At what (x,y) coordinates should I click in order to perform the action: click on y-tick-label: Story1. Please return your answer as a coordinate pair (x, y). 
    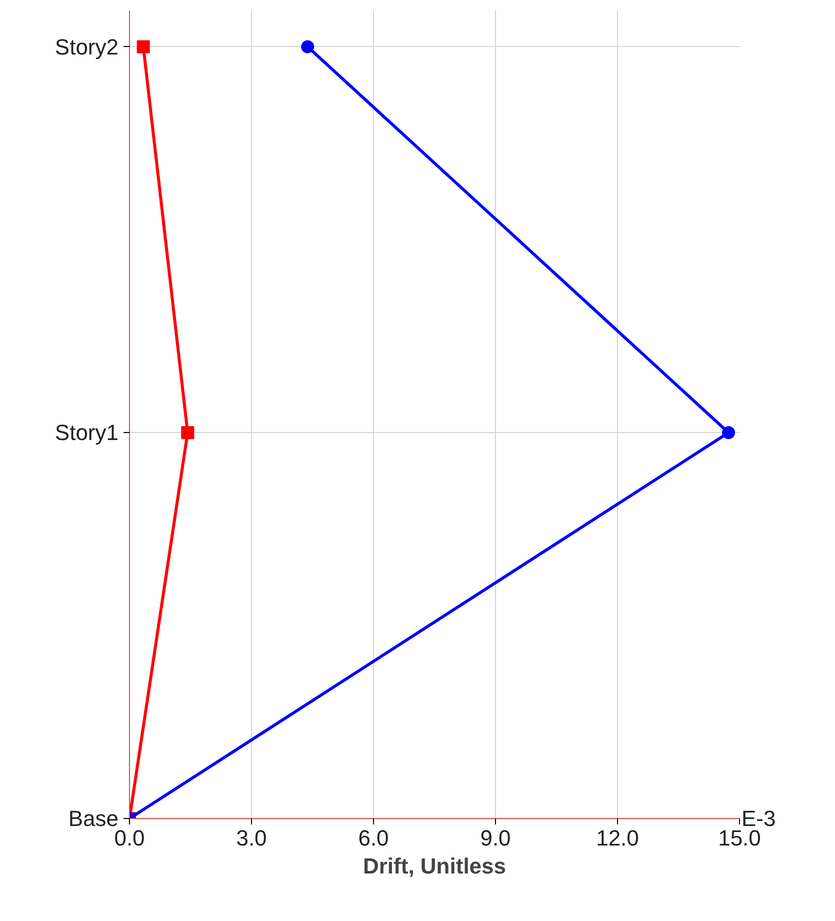
    Looking at the image, I should click on (86, 433).